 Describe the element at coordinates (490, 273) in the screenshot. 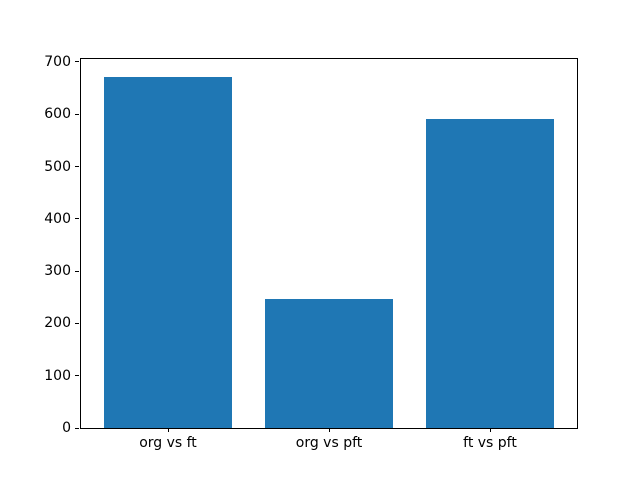

I see `bar-ft-vs-pft` at that location.